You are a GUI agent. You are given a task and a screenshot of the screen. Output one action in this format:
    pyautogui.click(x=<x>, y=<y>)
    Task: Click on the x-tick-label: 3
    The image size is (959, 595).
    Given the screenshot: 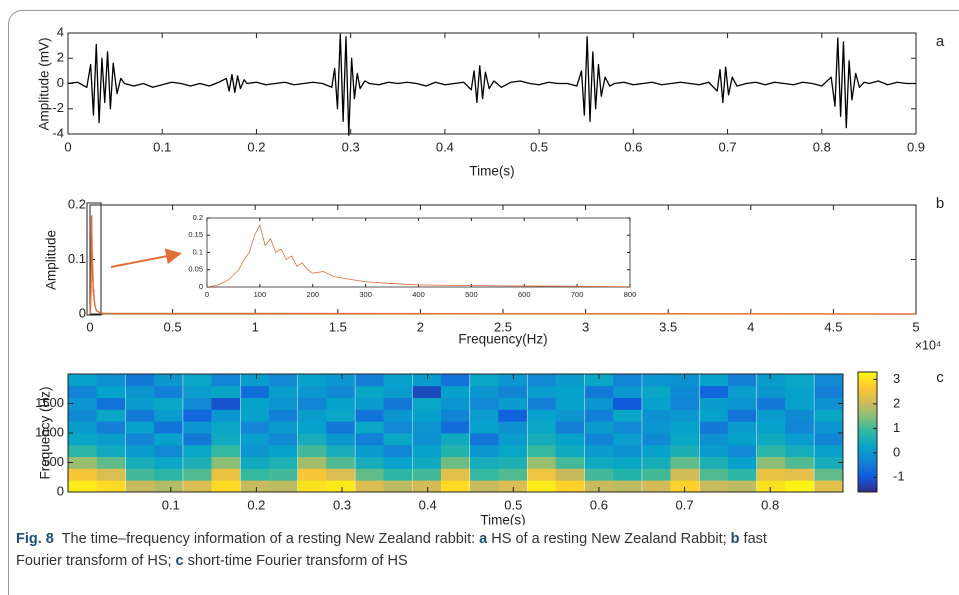 What is the action you would take?
    pyautogui.click(x=585, y=327)
    